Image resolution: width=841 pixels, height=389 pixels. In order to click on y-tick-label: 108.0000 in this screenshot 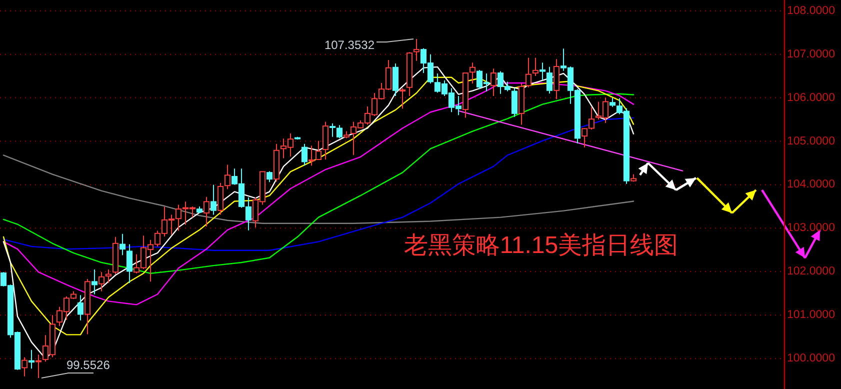, I will do `click(811, 10)`.